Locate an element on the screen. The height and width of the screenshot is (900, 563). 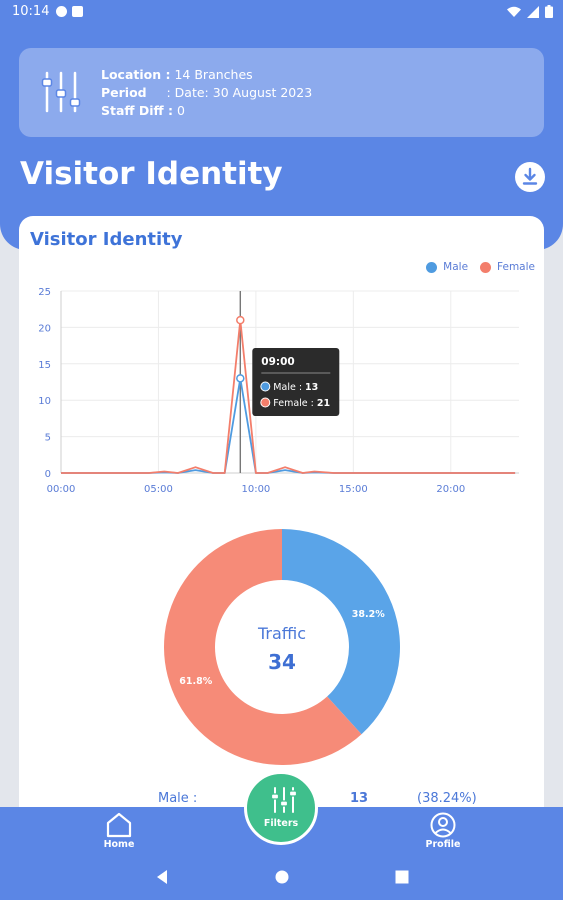
home-circle-icon is located at coordinates (282, 877).